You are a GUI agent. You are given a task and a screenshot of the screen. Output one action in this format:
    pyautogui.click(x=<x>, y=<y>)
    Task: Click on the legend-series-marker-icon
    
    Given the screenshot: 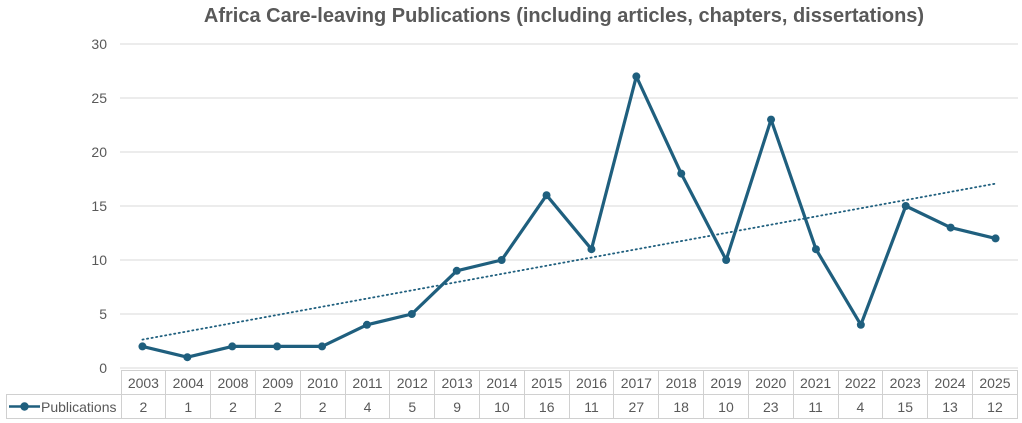 What is the action you would take?
    pyautogui.click(x=24, y=406)
    